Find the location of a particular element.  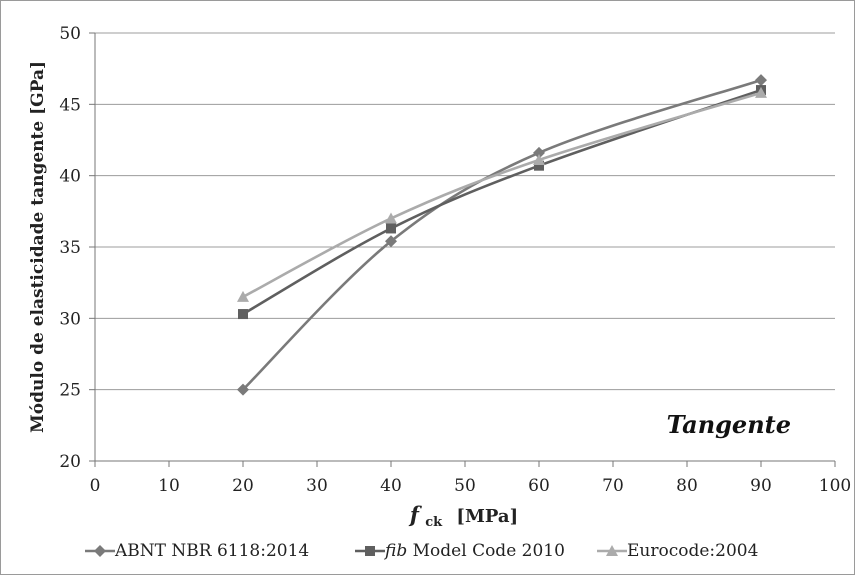

legend-label: ABNT NBR 6118:2014 is located at coordinates (211, 551).